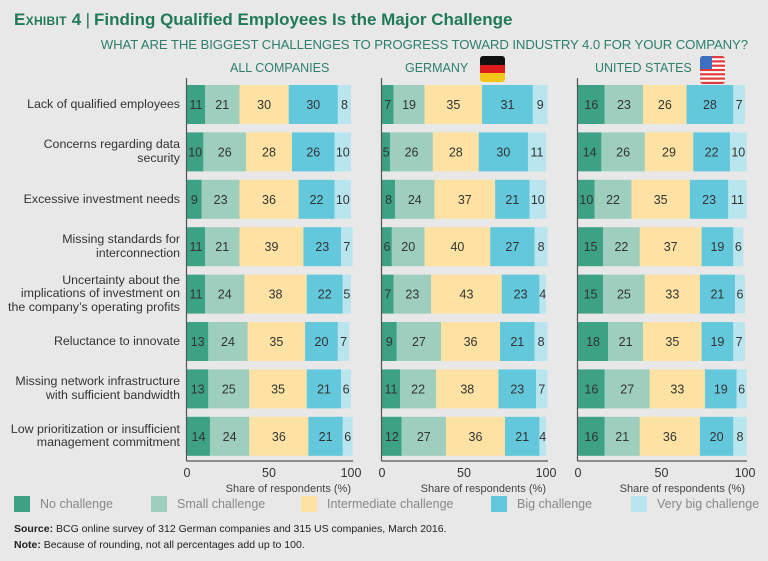 The height and width of the screenshot is (561, 768). Describe the element at coordinates (111, 151) in the screenshot. I see `category-label: Concerns regarding data security` at that location.